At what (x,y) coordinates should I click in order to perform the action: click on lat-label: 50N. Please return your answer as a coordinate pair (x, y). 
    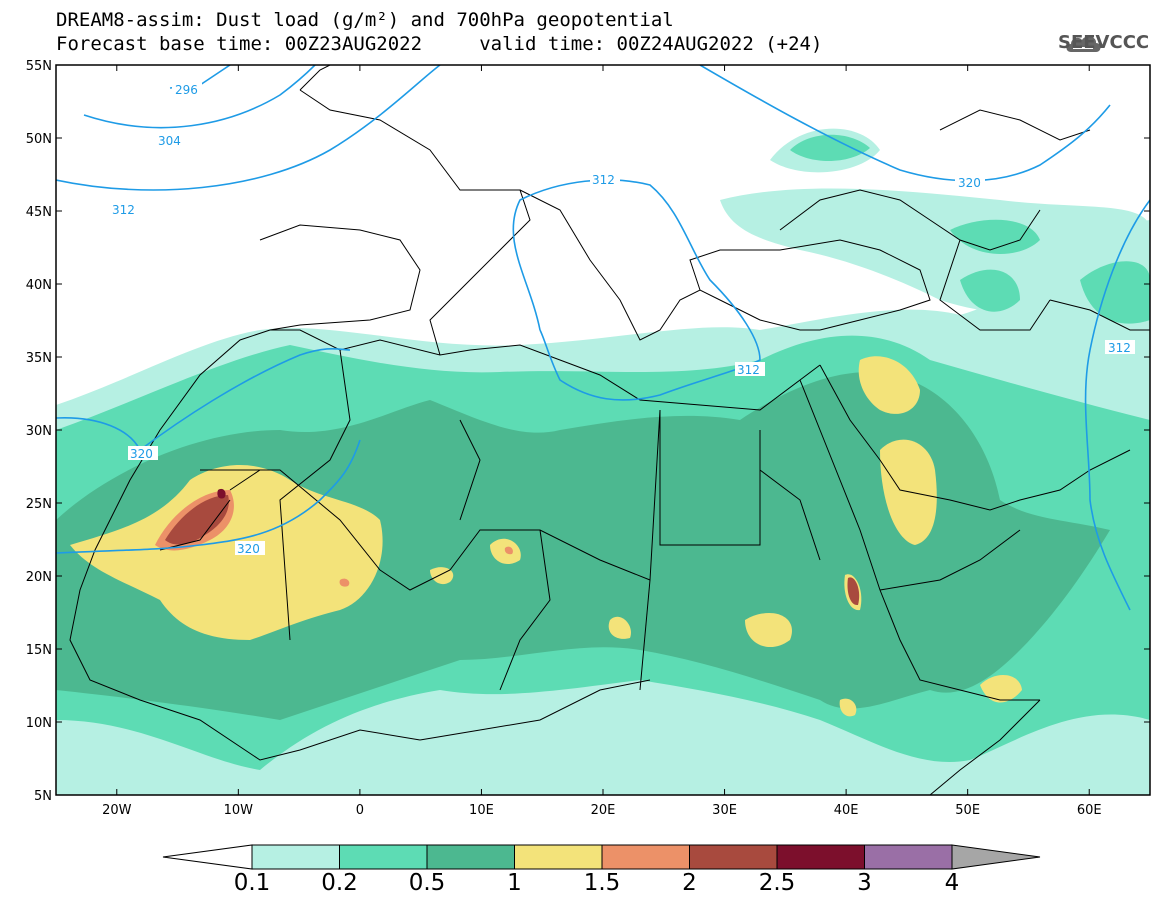
    Looking at the image, I should click on (39, 139).